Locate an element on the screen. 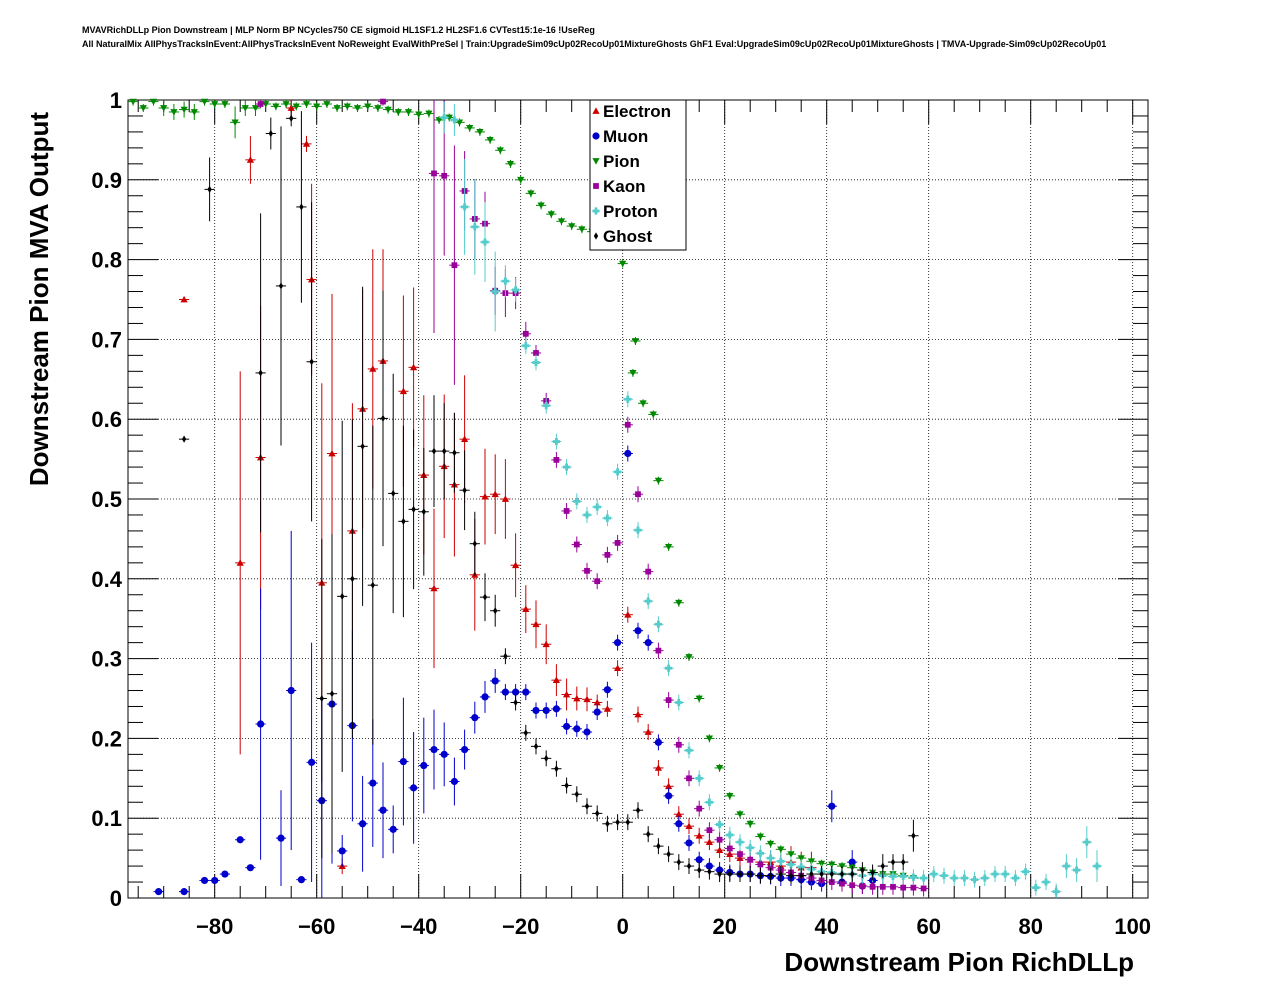  legend-label: Ghost is located at coordinates (627, 236).